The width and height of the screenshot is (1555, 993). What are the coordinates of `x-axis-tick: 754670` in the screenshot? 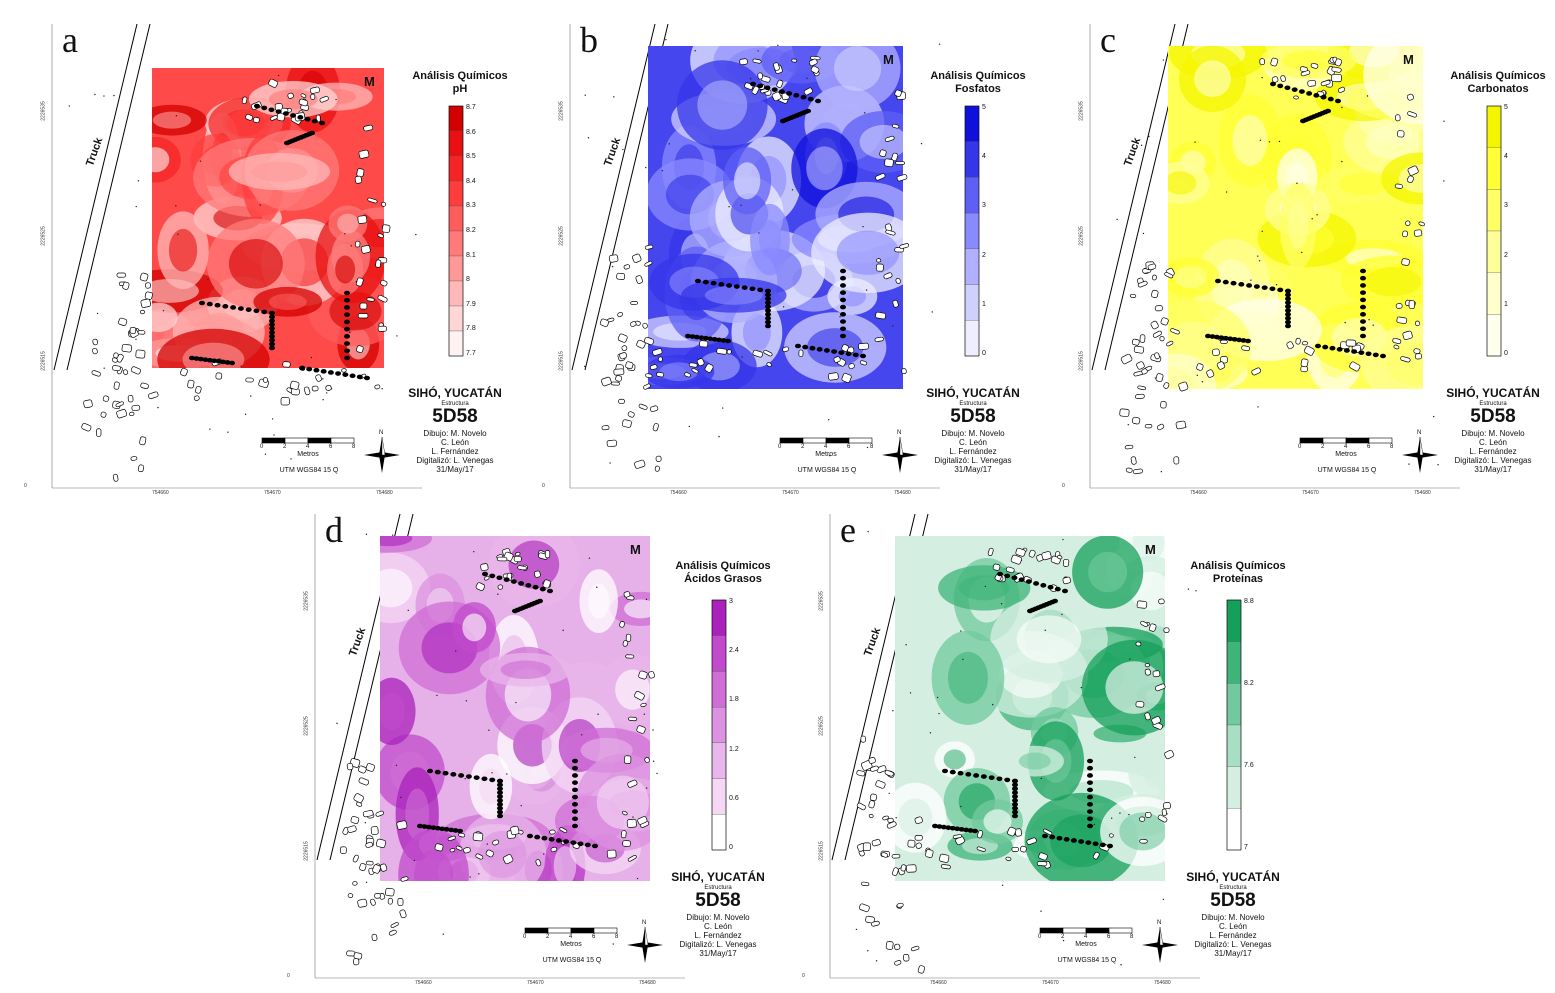 It's located at (790, 493).